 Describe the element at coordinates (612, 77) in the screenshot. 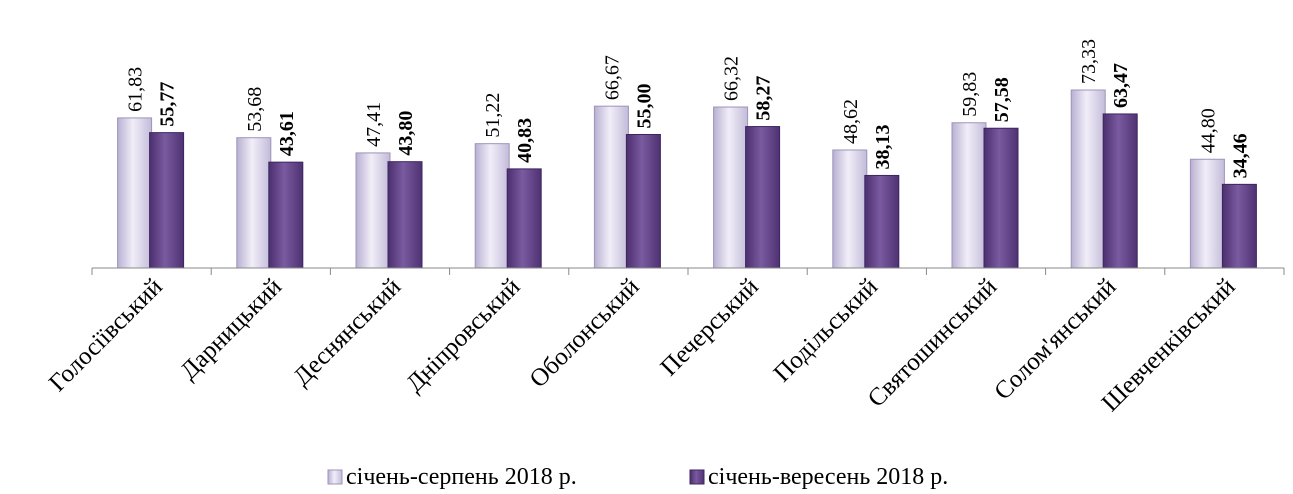

I see `value-label: 66,67` at that location.